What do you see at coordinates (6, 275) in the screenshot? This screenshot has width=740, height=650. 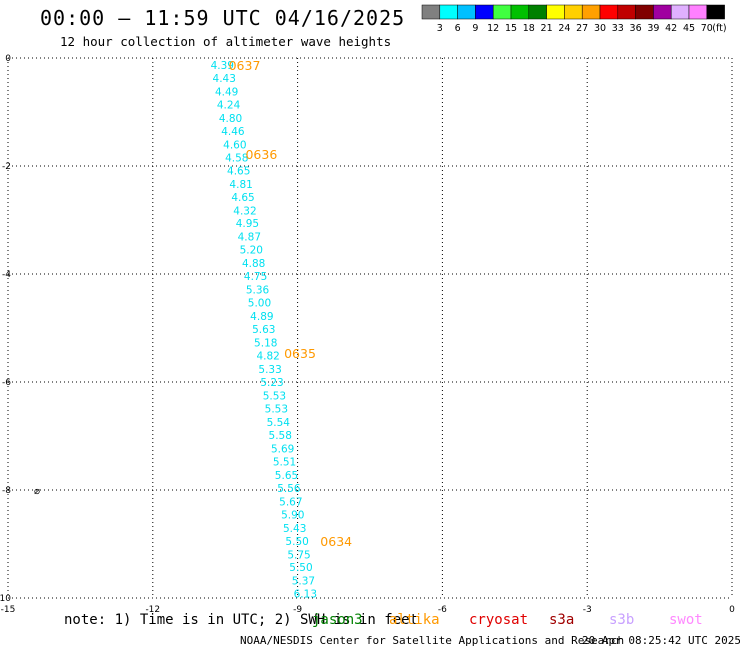 I see `y-tick-label: -4` at bounding box center [6, 275].